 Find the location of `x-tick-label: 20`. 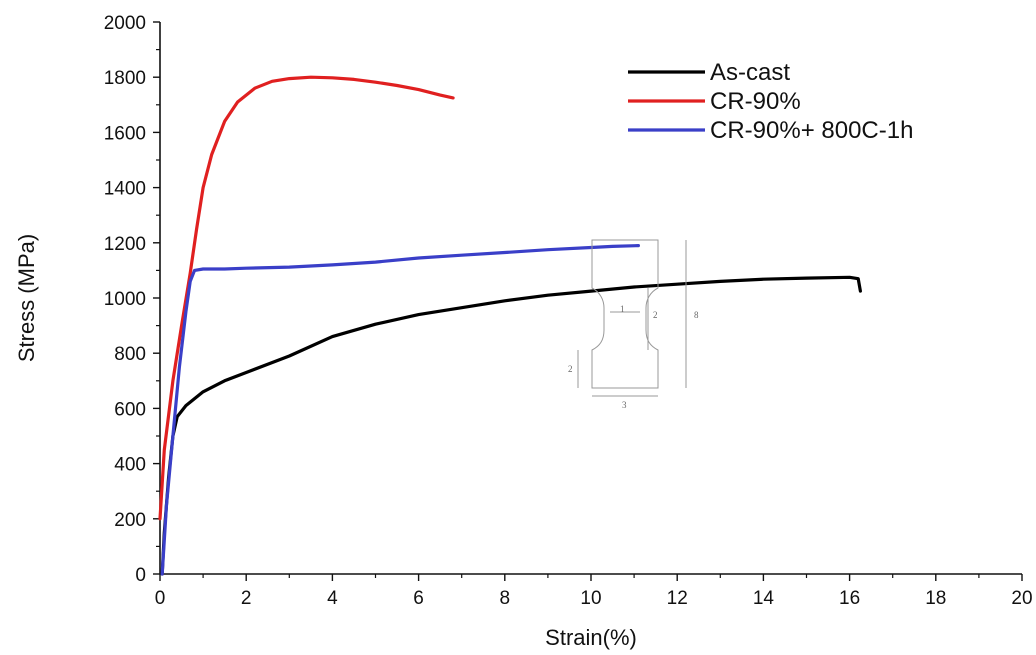

x-tick-label: 20 is located at coordinates (1021, 598).